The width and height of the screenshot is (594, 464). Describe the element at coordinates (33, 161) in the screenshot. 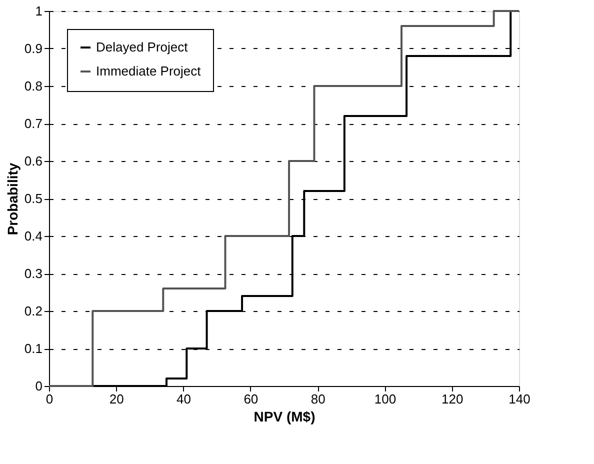

I see `y-tick-label: 0.6` at that location.